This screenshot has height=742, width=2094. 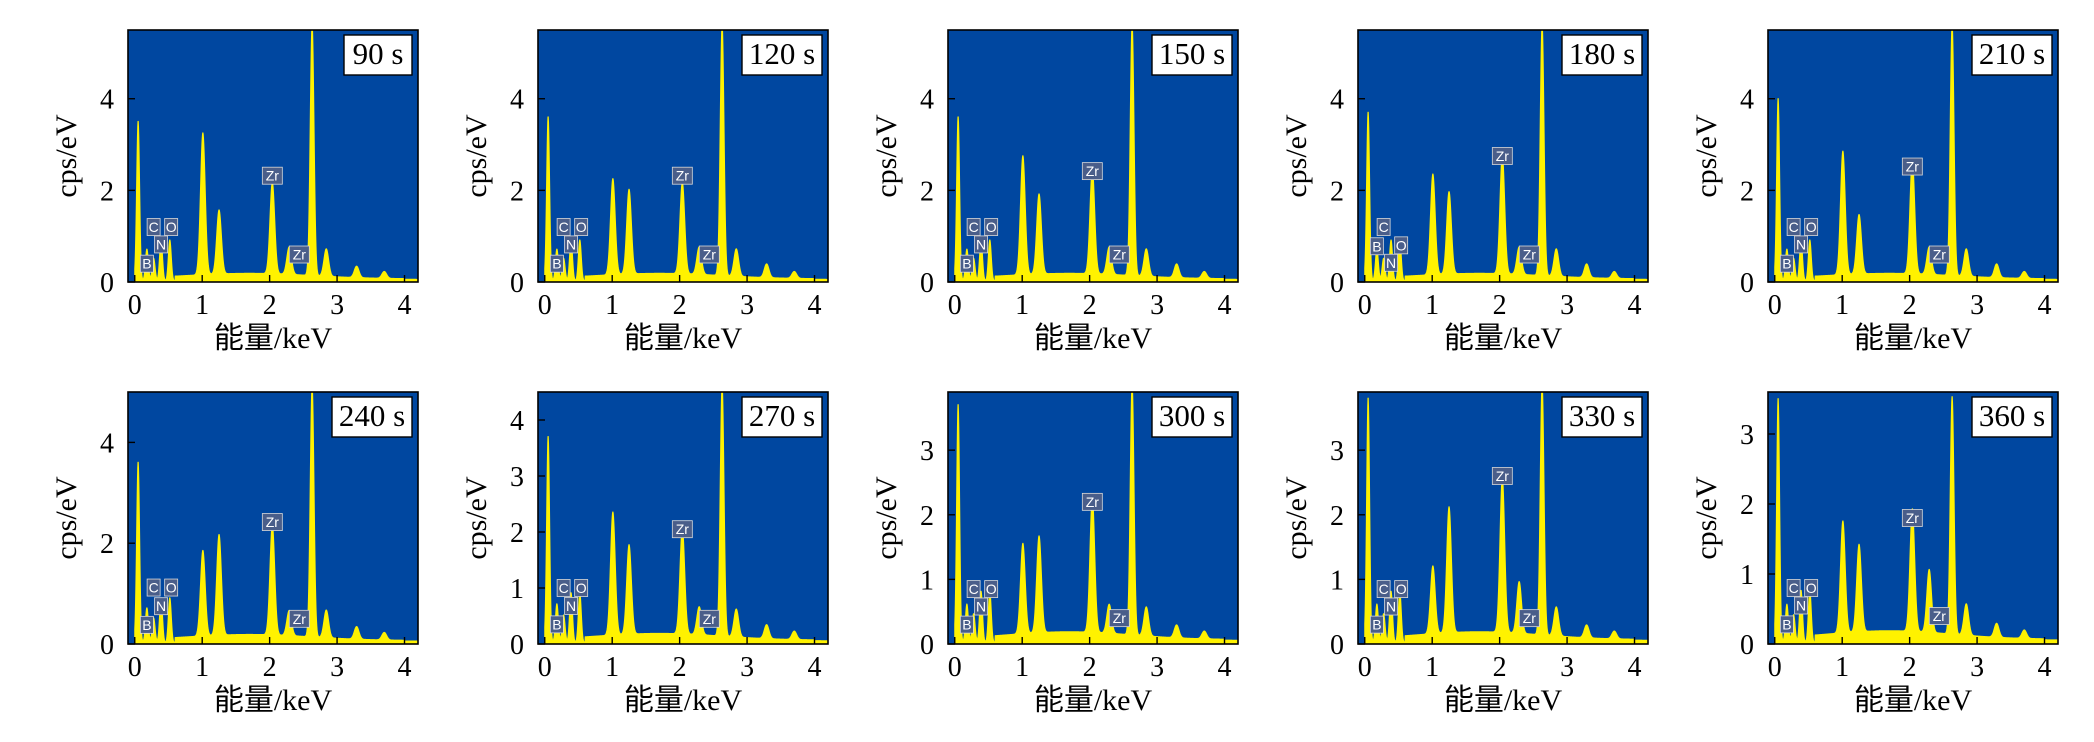 What do you see at coordinates (1337, 580) in the screenshot?
I see `y-tick-label: 1` at bounding box center [1337, 580].